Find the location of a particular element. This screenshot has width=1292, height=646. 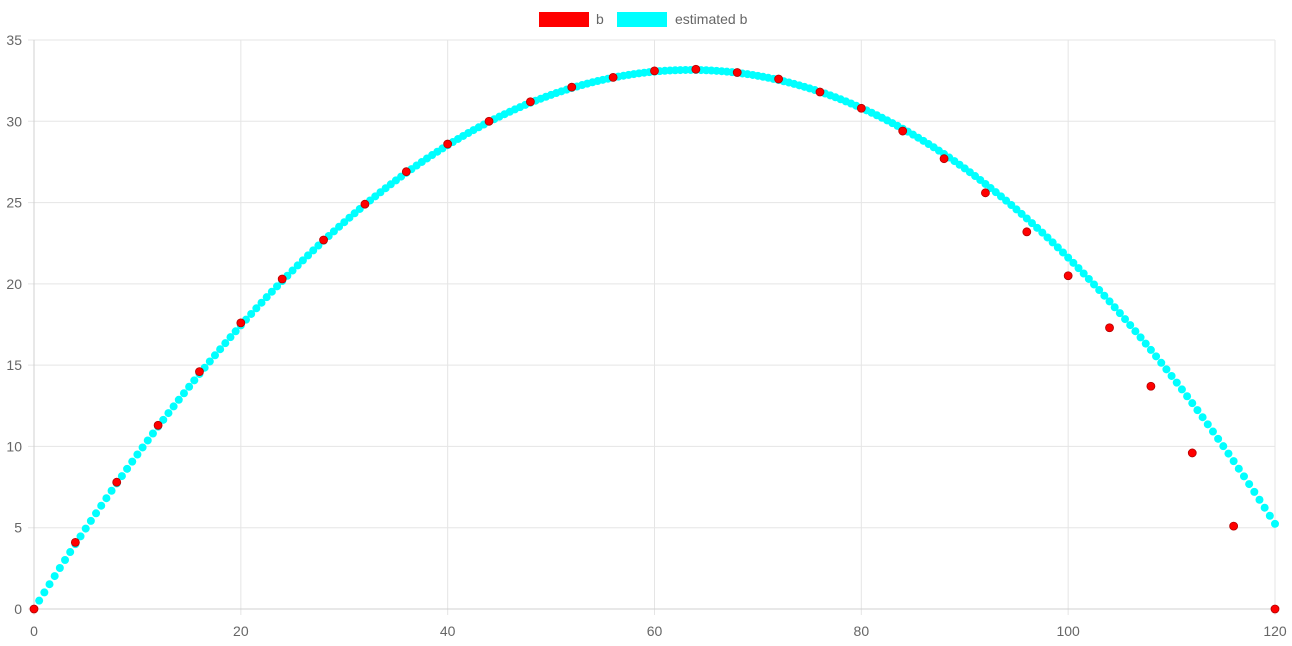

legend-item-estimated-b: estimated b is located at coordinates (682, 19).